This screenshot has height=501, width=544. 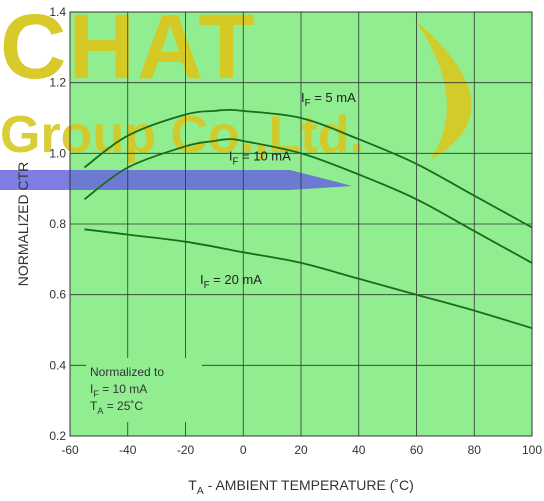 What do you see at coordinates (243, 450) in the screenshot?
I see `x-tick-label: 0` at bounding box center [243, 450].